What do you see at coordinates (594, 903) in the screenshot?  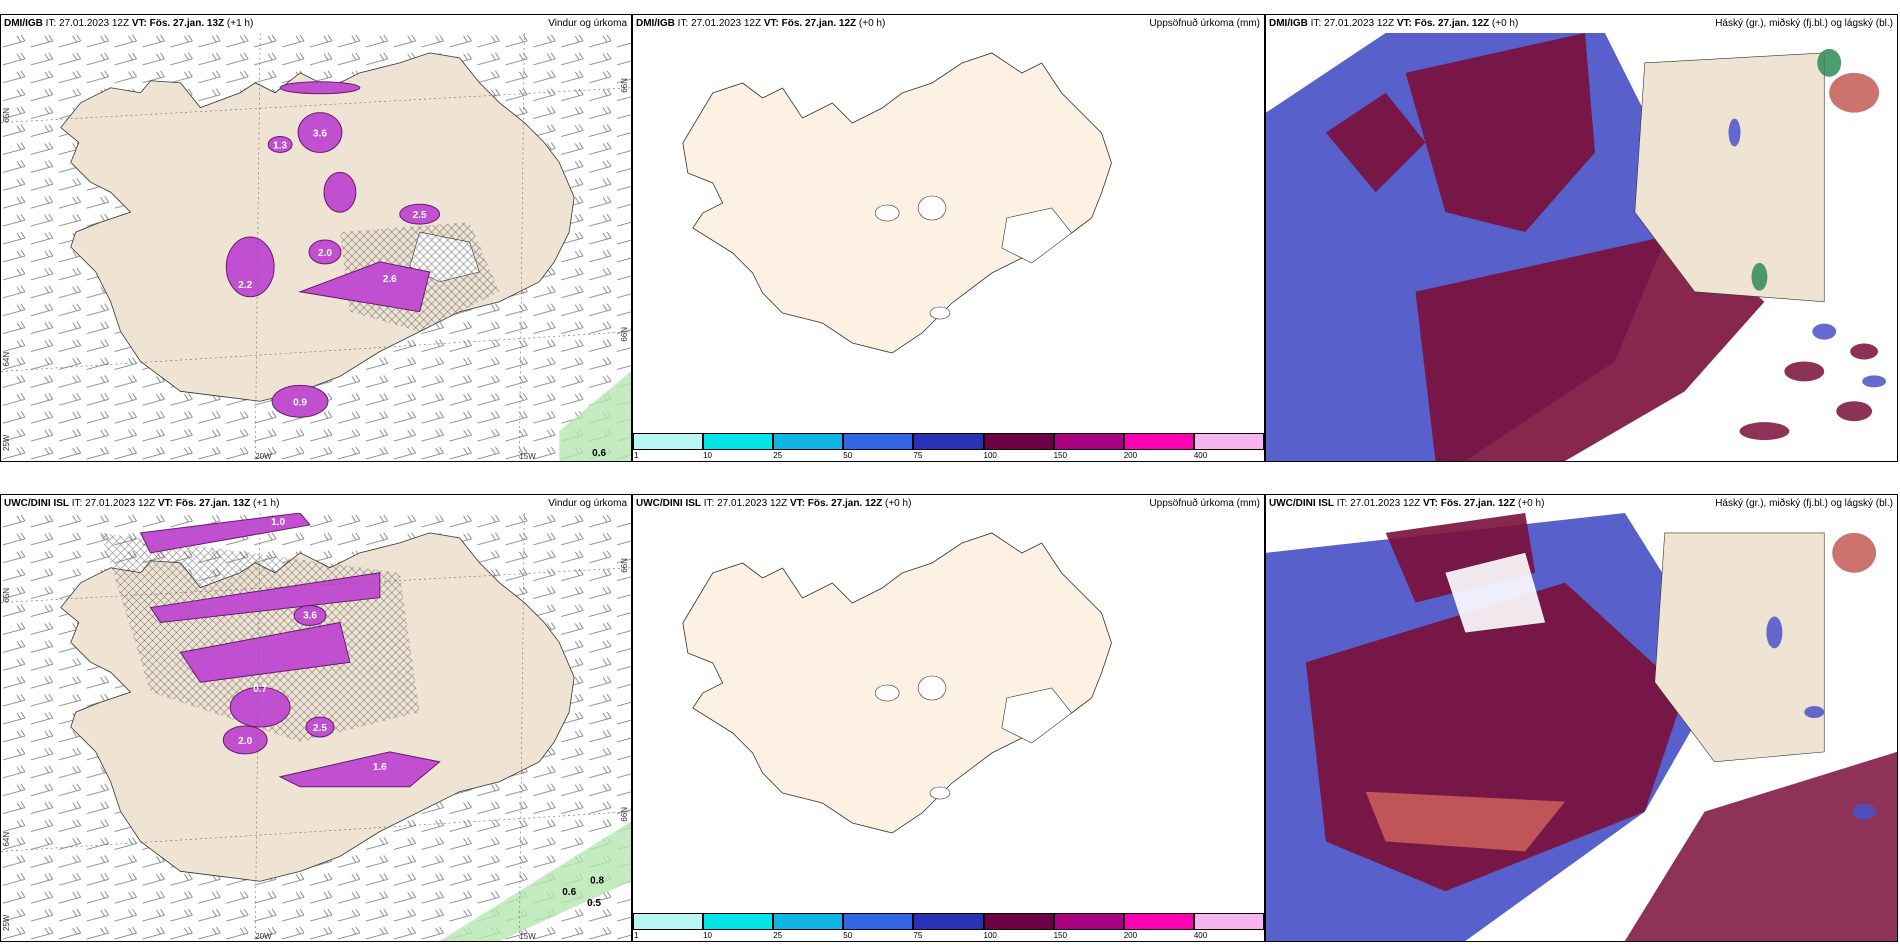 I see `precip-value: 0.5` at bounding box center [594, 903].